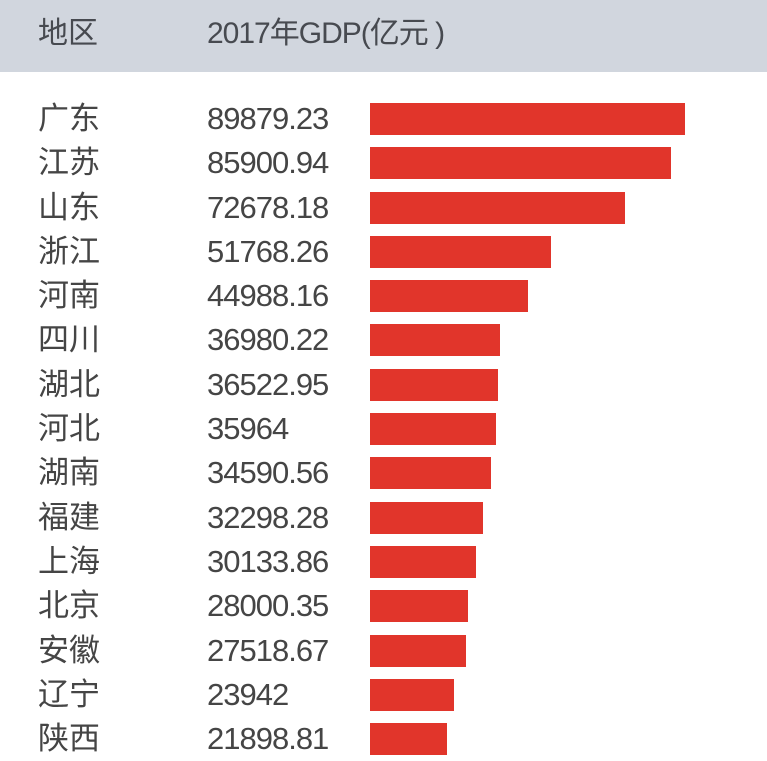  I want to click on table-row: 河北 35964, so click(383, 429).